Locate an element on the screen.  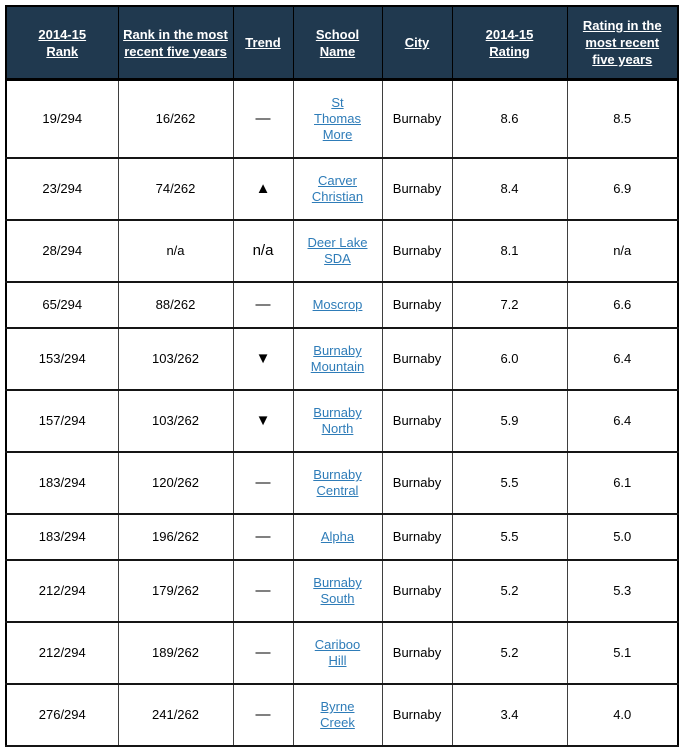
school-name-link: Carver Christian is located at coordinates (337, 188).